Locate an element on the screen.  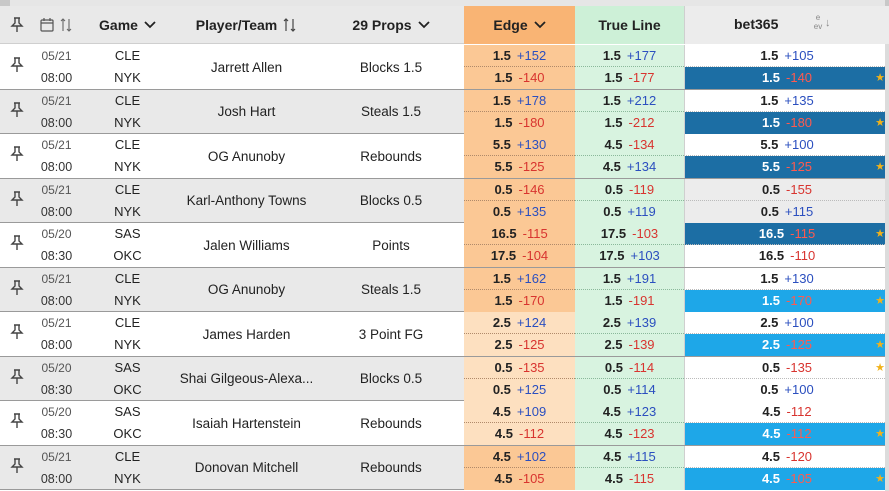
book-under-odds-button: 4.5 -112 ★ is located at coordinates (786, 434).